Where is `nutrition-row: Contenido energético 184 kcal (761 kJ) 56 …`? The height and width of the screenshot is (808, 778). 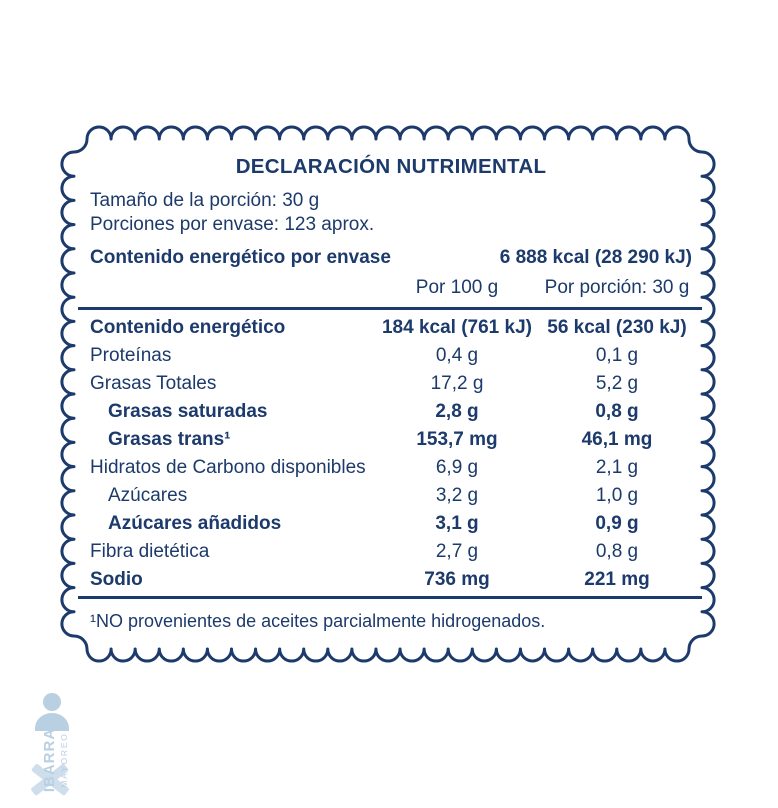 nutrition-row: Contenido energético 184 kcal (761 kJ) 56 … is located at coordinates (391, 328).